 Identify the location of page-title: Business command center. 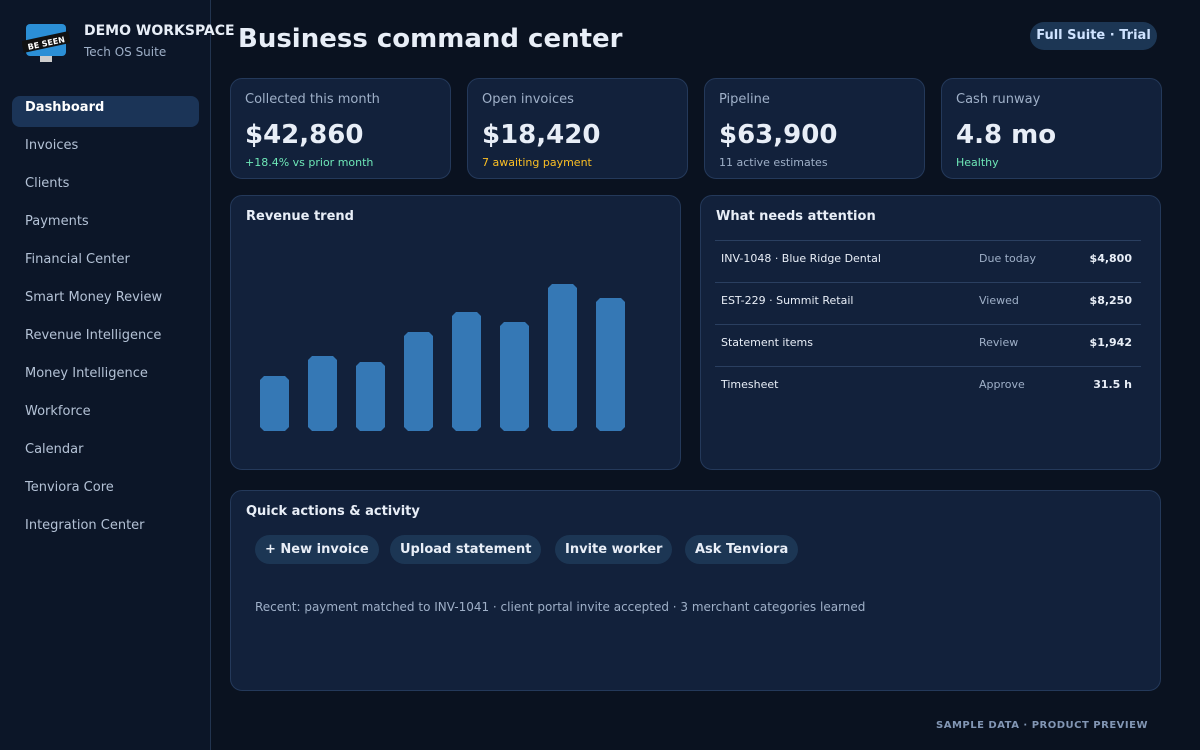
(430, 39).